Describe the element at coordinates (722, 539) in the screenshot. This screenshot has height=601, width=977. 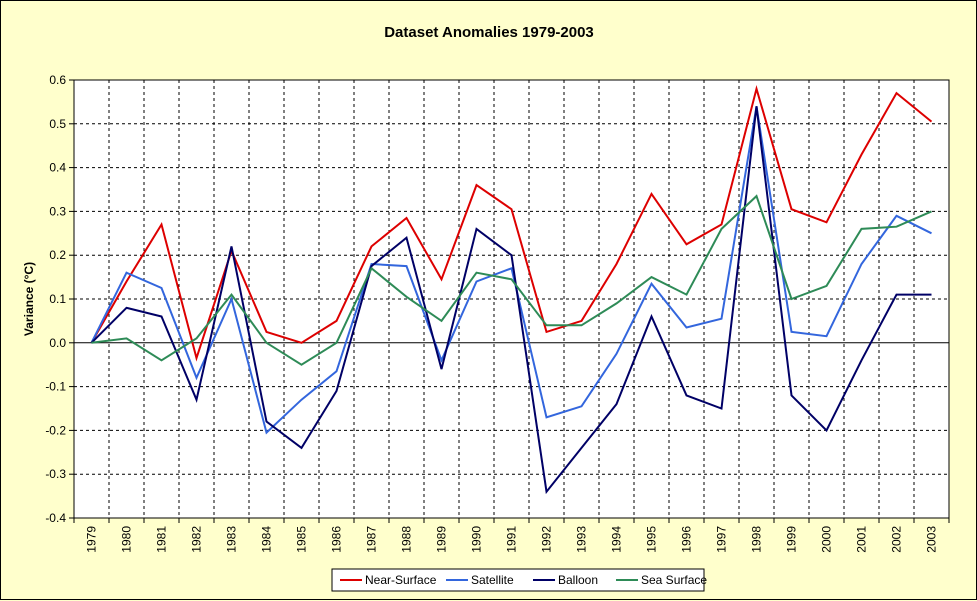
I see `x-tick-label: 1997` at that location.